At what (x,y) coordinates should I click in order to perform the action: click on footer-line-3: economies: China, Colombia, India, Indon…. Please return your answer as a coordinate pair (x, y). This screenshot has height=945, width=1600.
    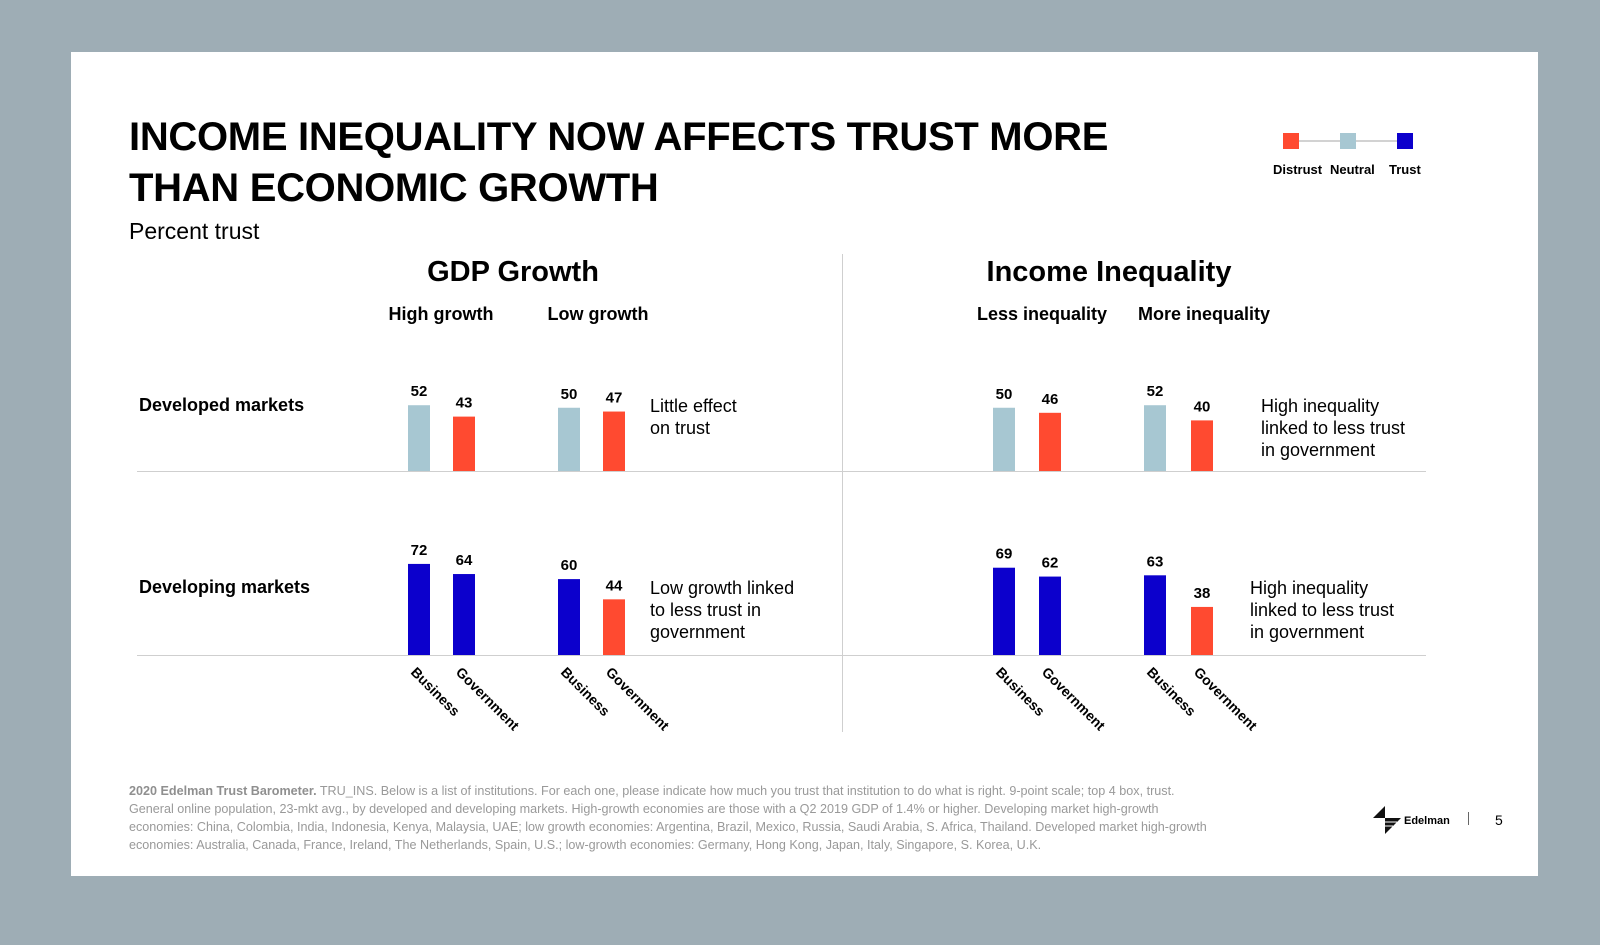
    Looking at the image, I should click on (668, 827).